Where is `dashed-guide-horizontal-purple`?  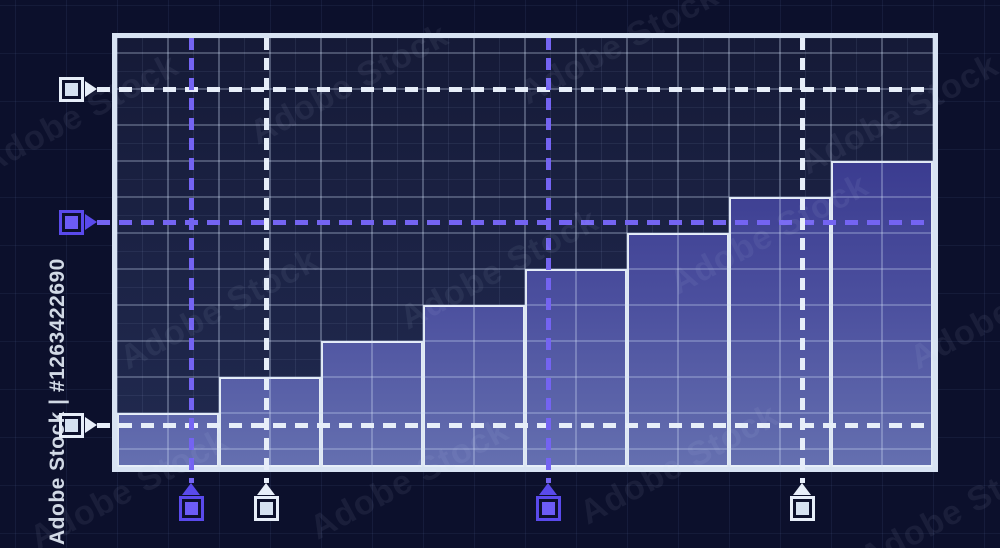 dashed-guide-horizontal-purple is located at coordinates (514, 222).